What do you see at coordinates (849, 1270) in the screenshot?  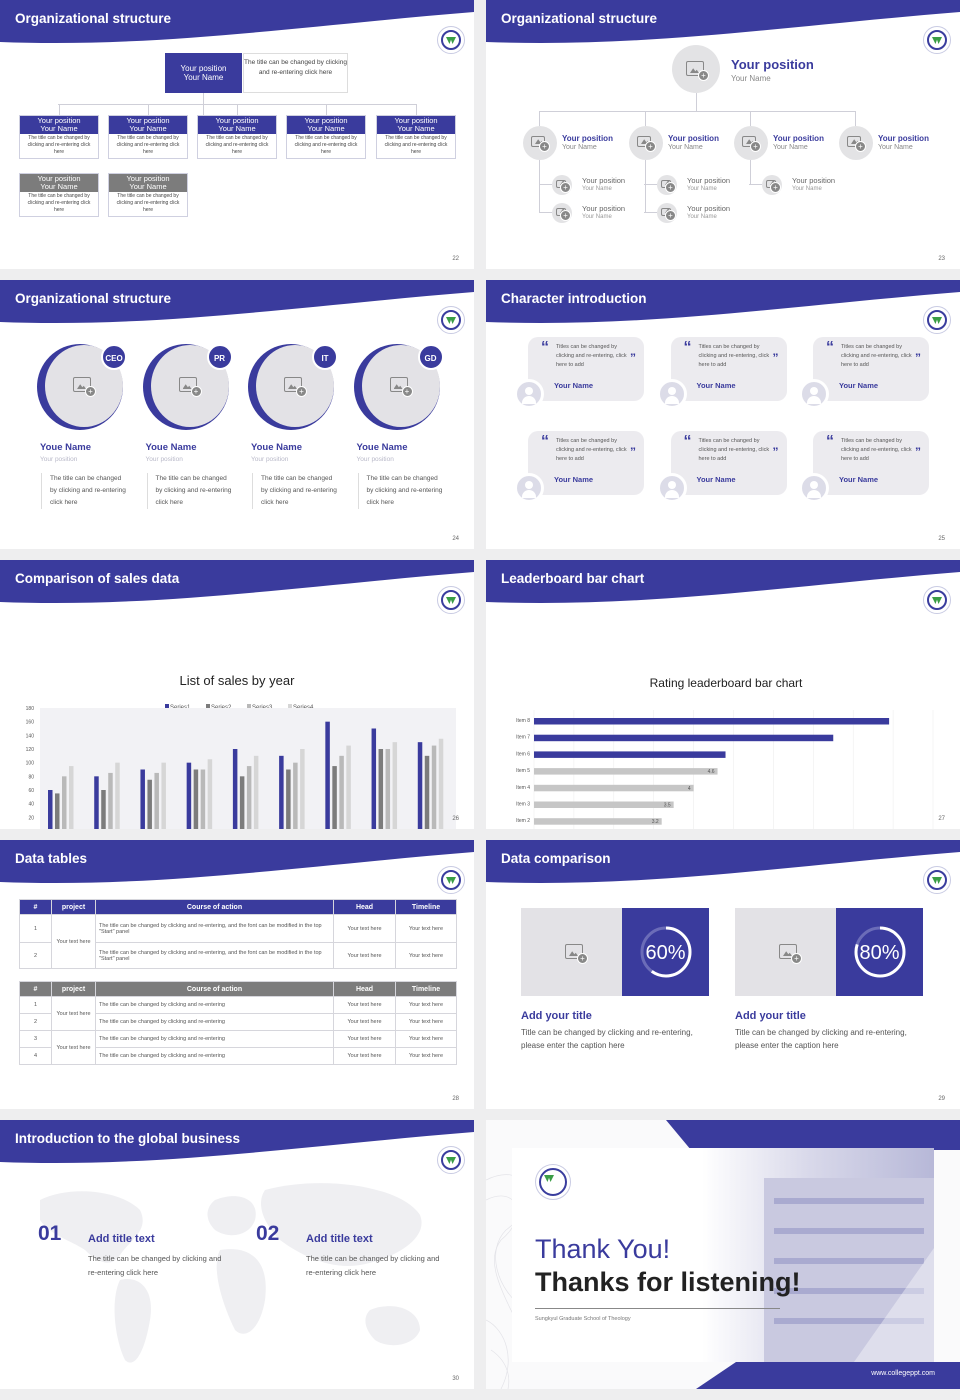 I see `building-photo` at bounding box center [849, 1270].